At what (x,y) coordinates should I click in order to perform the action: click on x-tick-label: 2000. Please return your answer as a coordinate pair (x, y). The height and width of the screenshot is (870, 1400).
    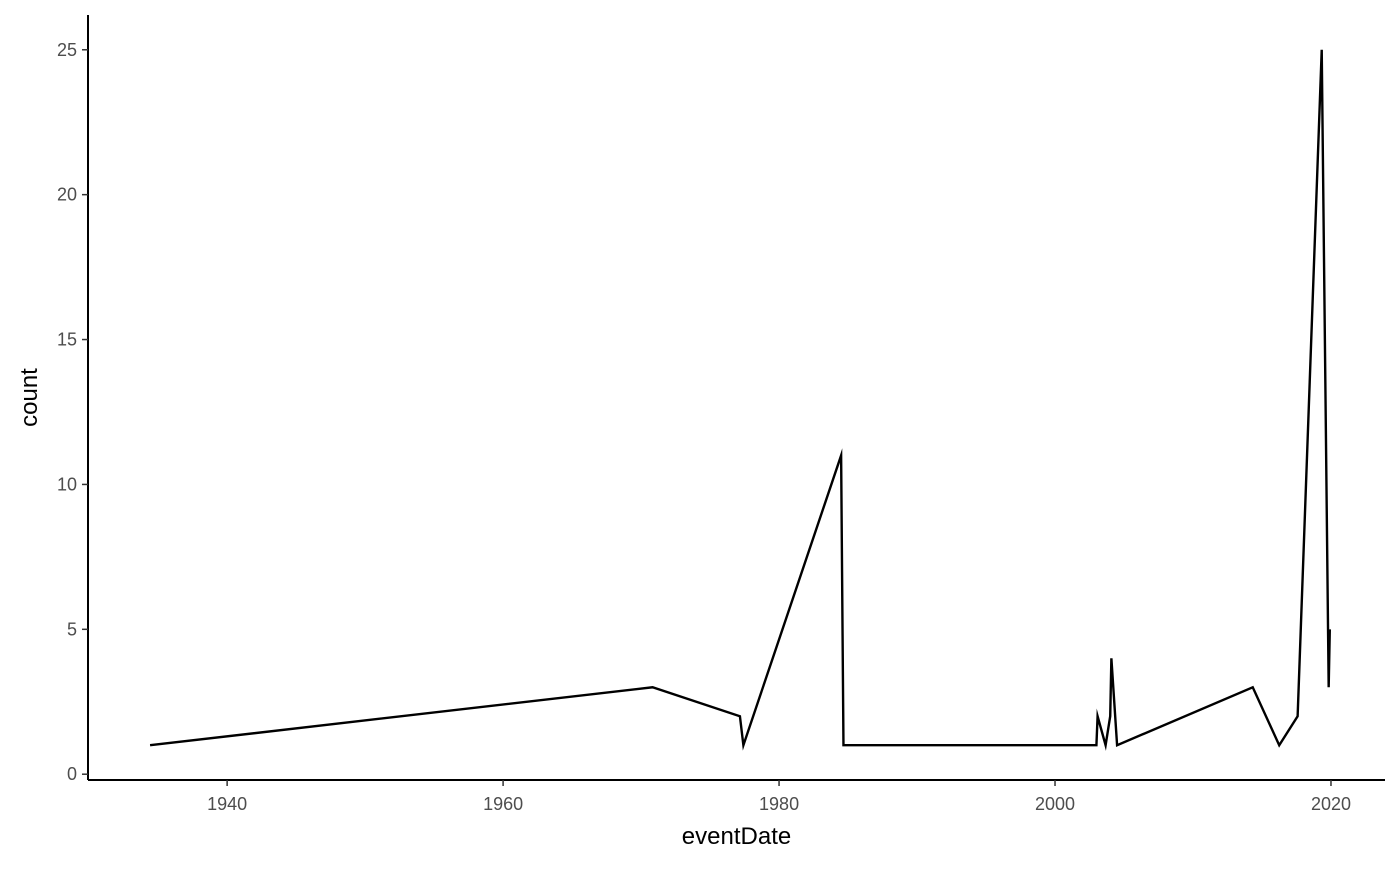
    Looking at the image, I should click on (1055, 804).